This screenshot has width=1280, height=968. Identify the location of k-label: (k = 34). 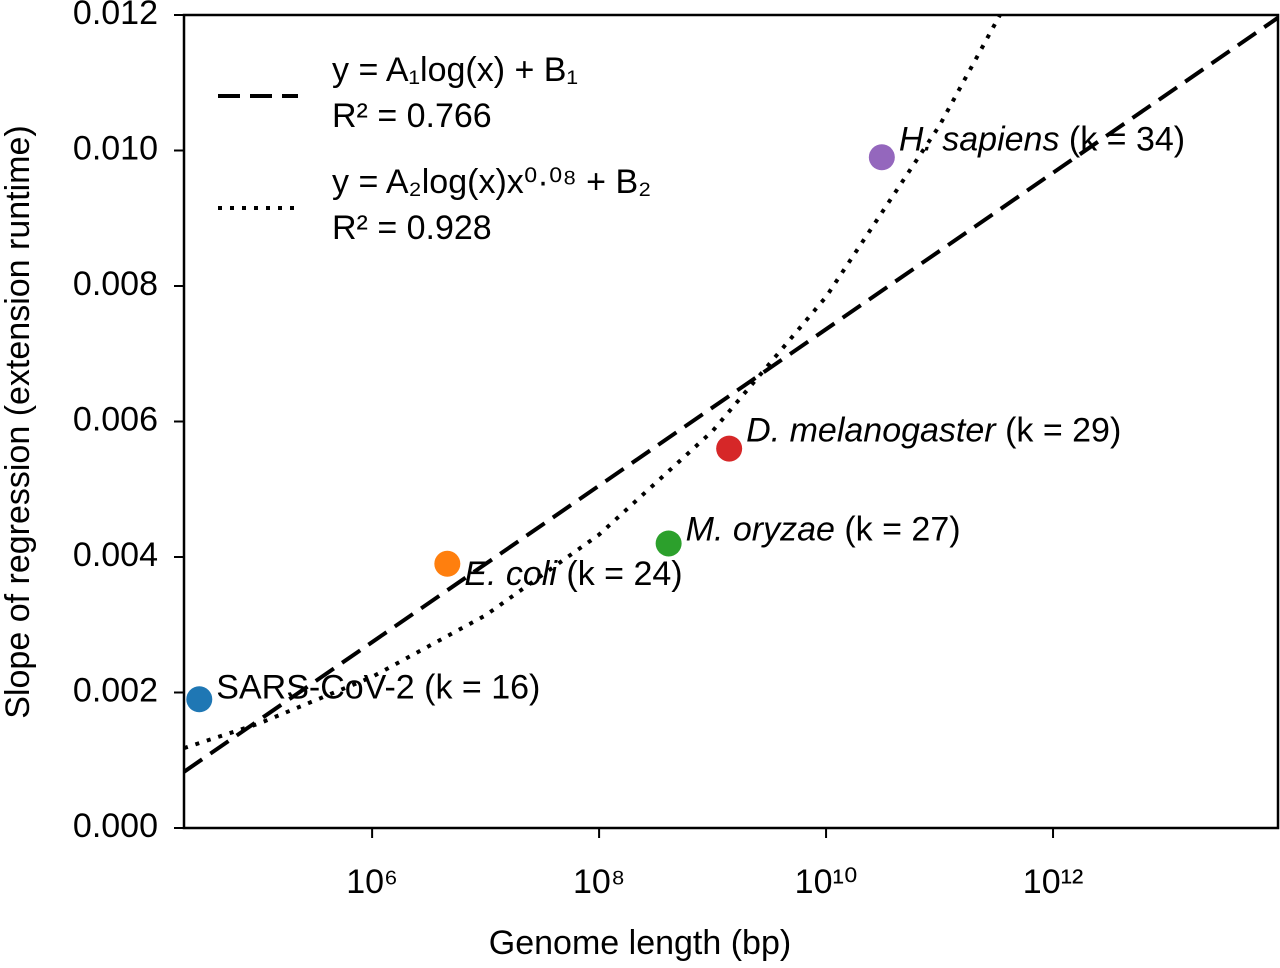
(1127, 139).